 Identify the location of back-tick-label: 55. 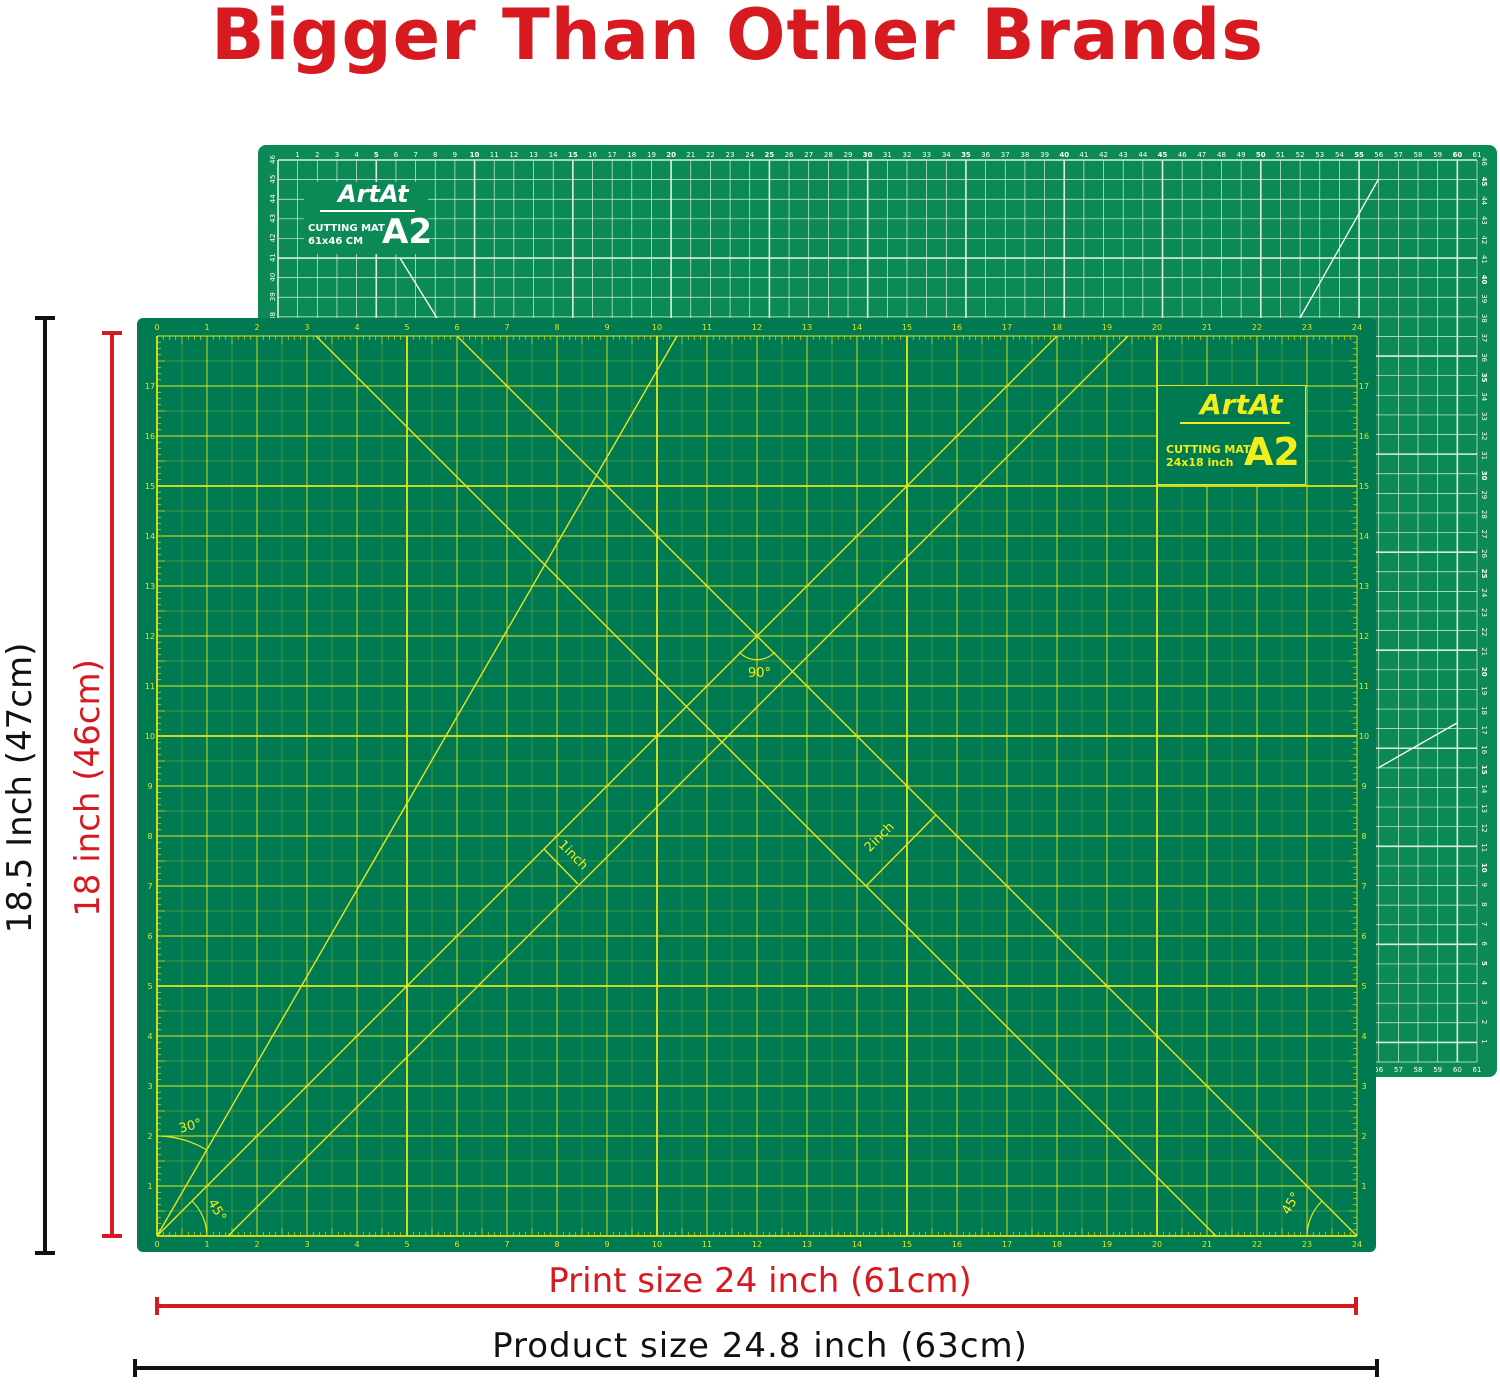
(1359, 155).